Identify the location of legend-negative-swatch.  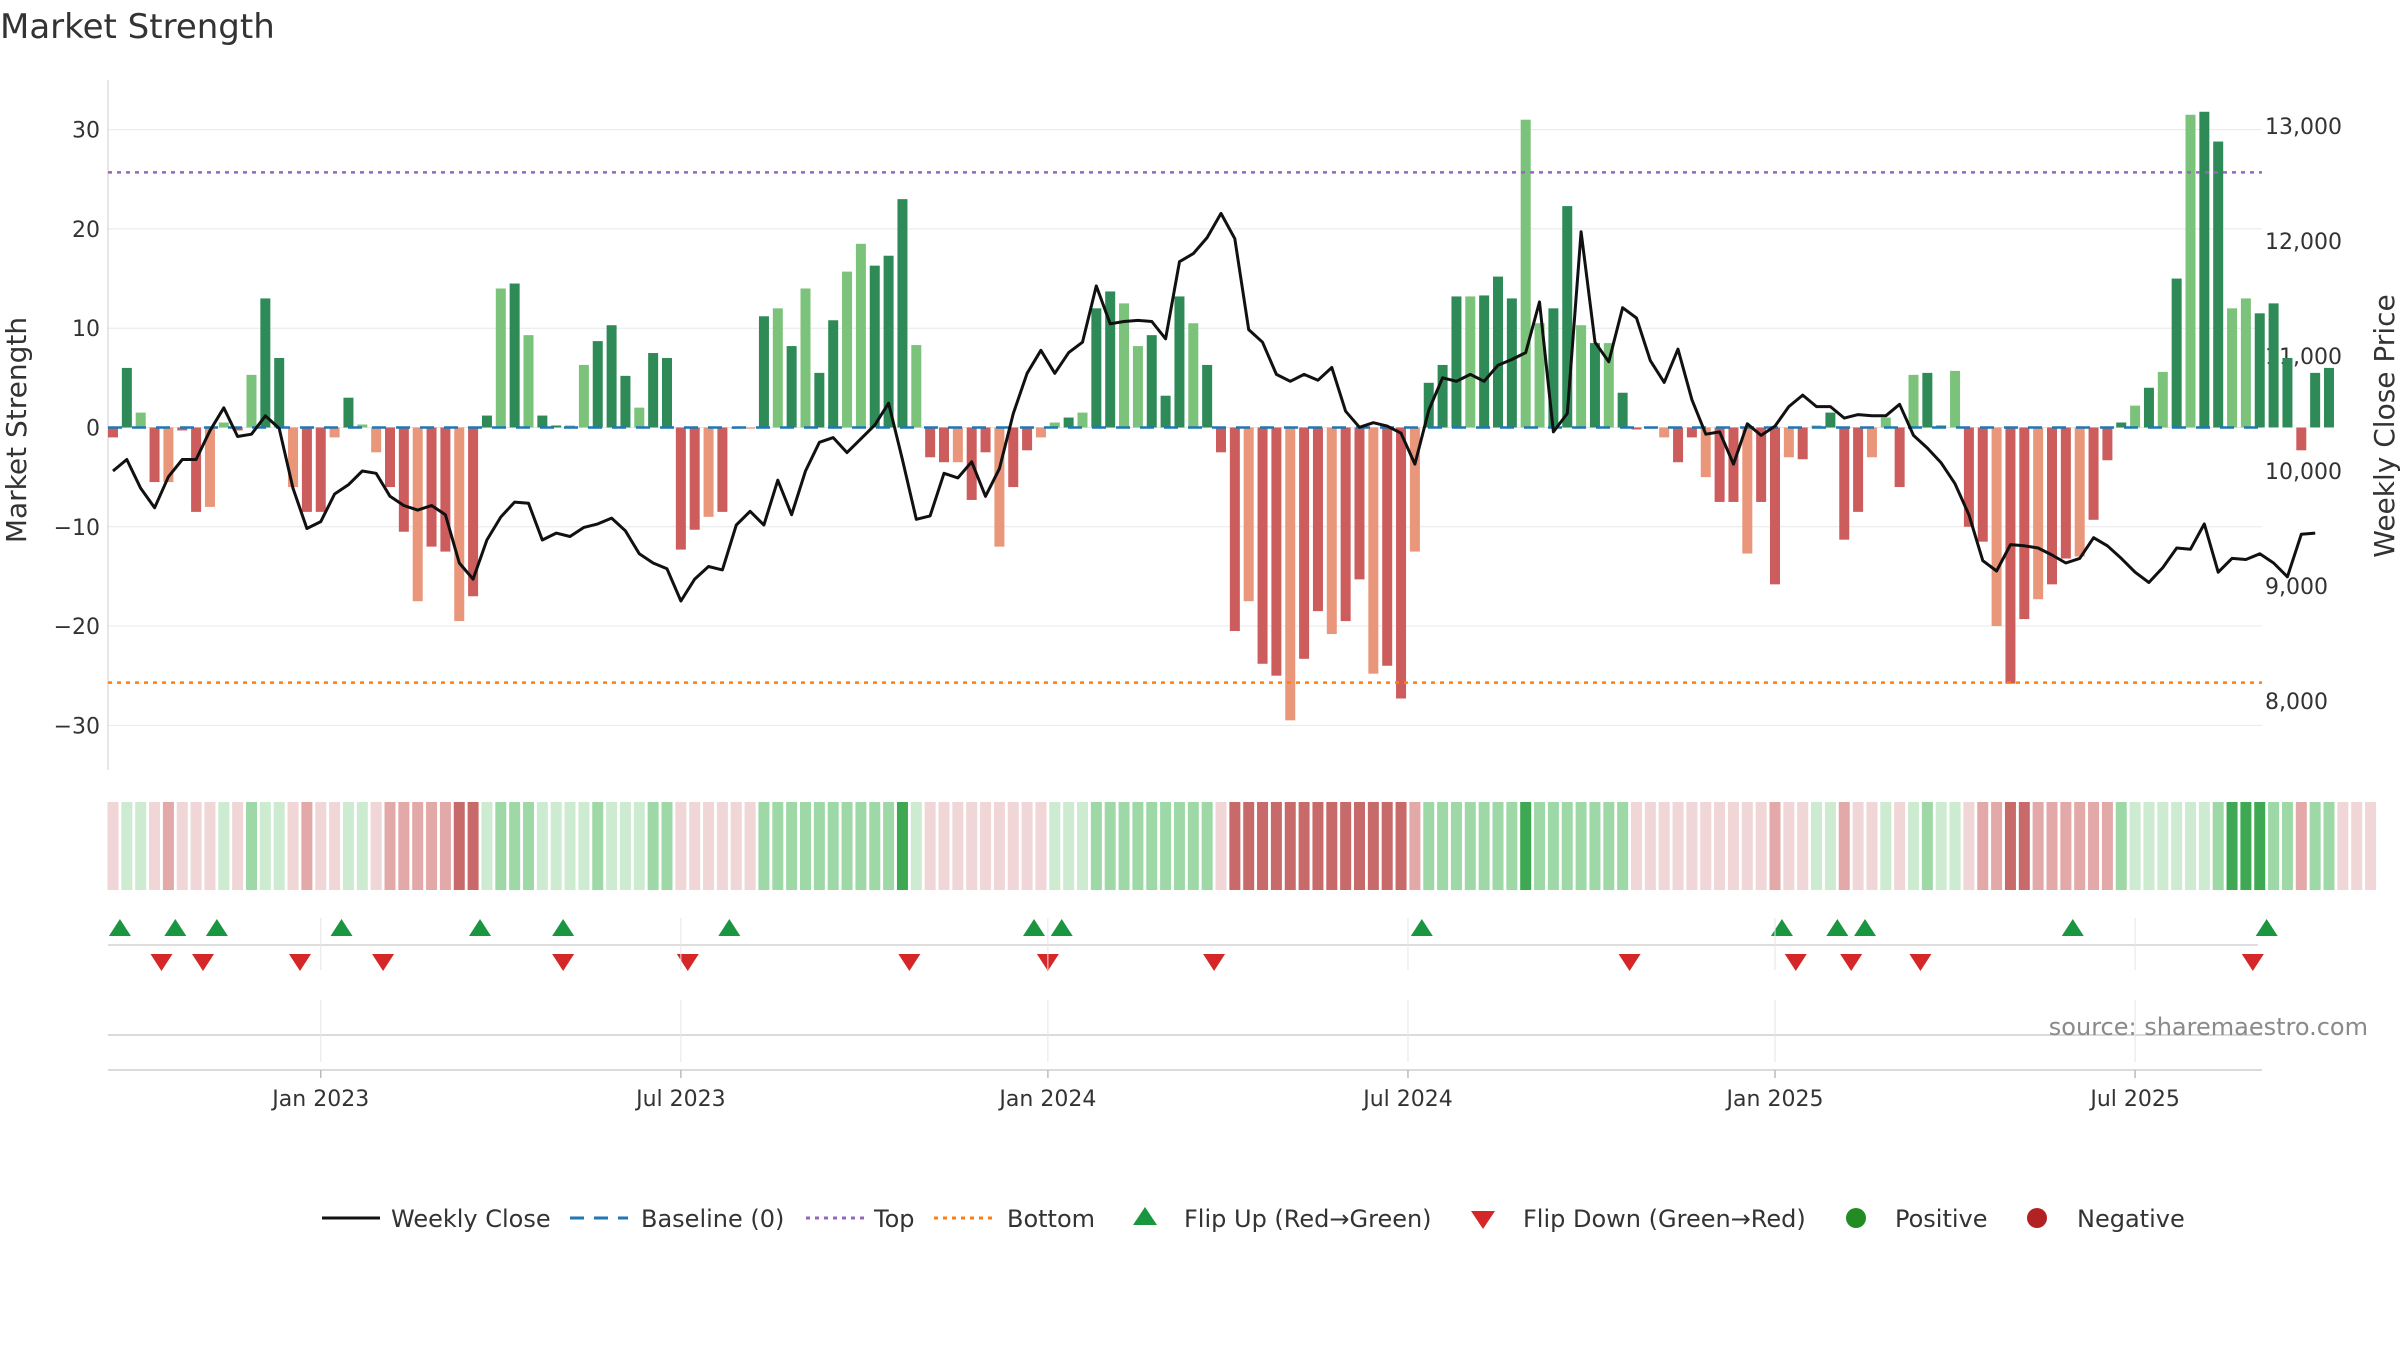
(2037, 1218).